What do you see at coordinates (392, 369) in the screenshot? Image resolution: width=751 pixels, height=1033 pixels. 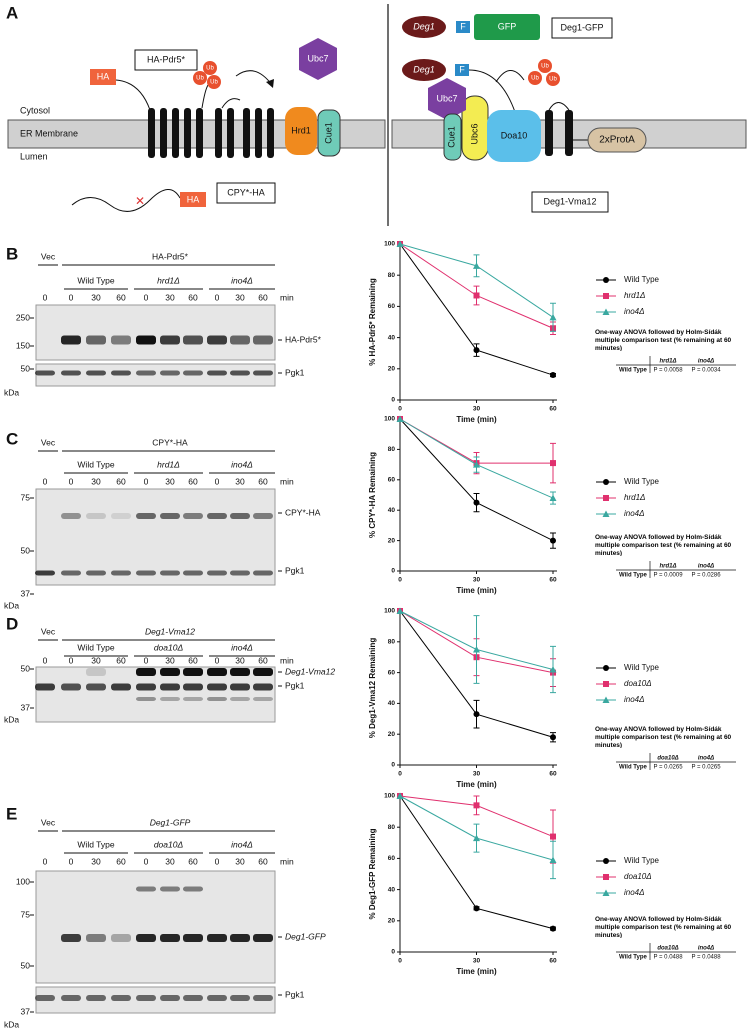 I see `y-tick-label: 20` at bounding box center [392, 369].